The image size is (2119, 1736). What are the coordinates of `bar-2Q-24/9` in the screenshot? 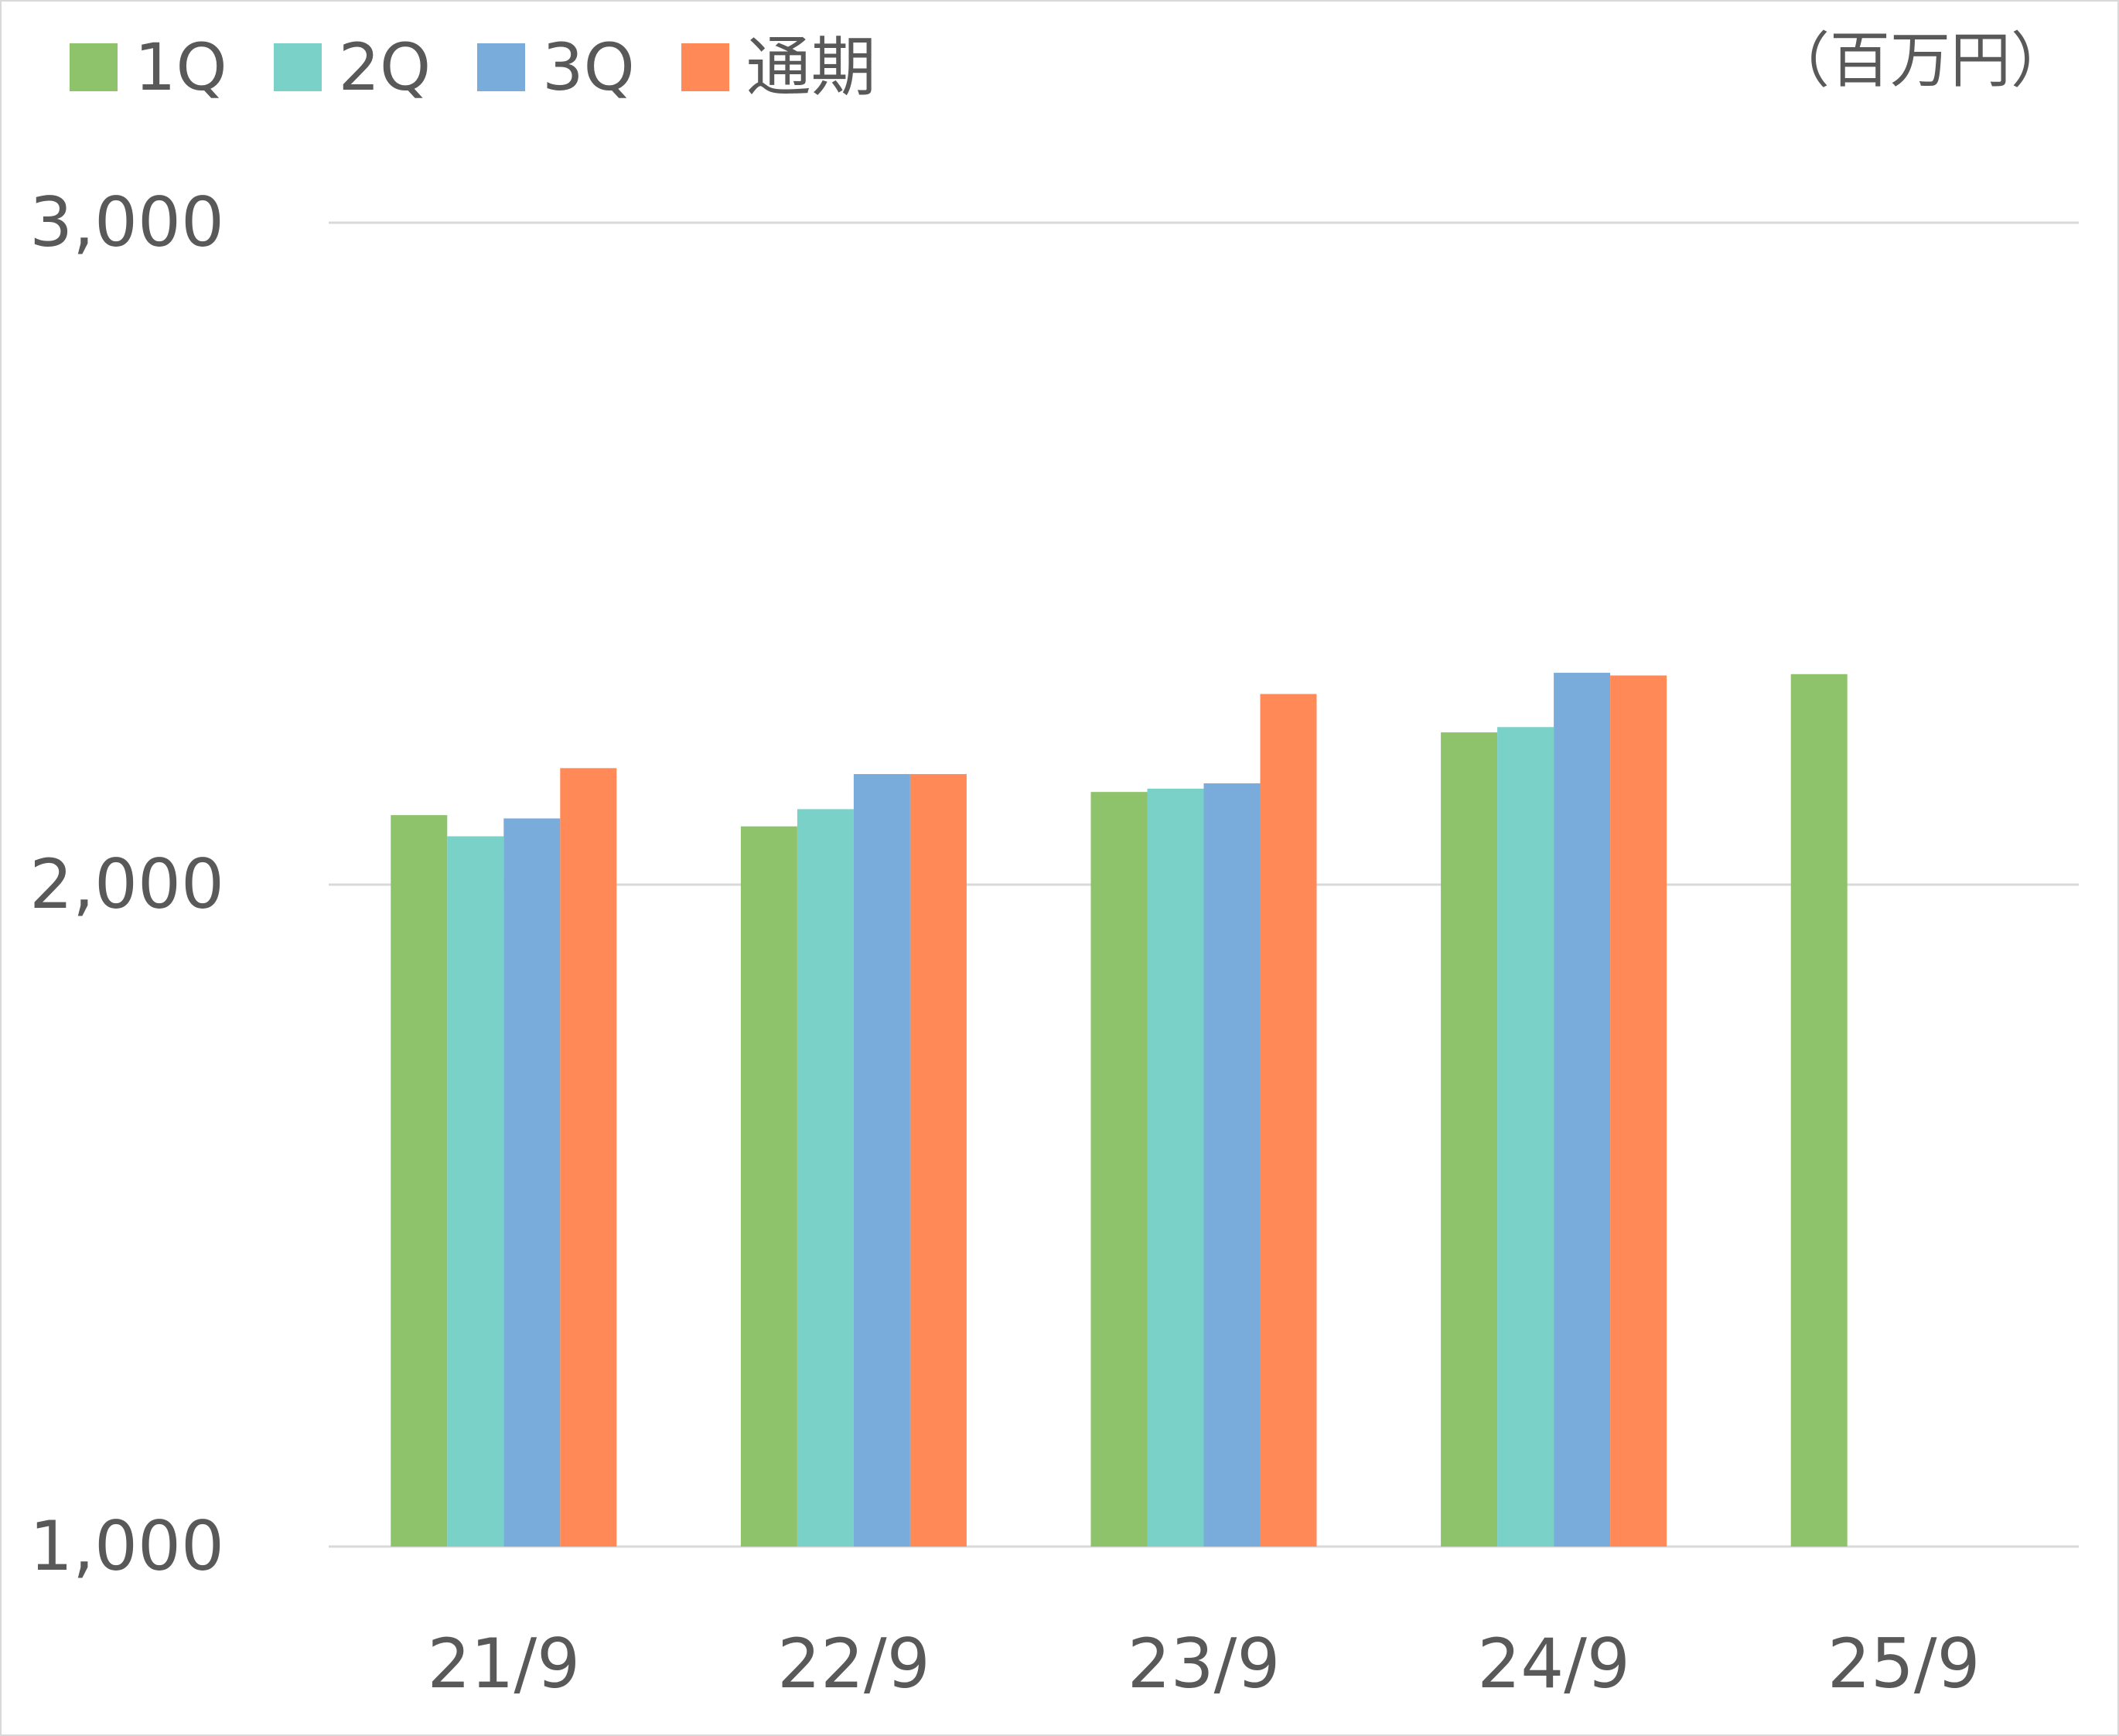 It's located at (1525, 1137).